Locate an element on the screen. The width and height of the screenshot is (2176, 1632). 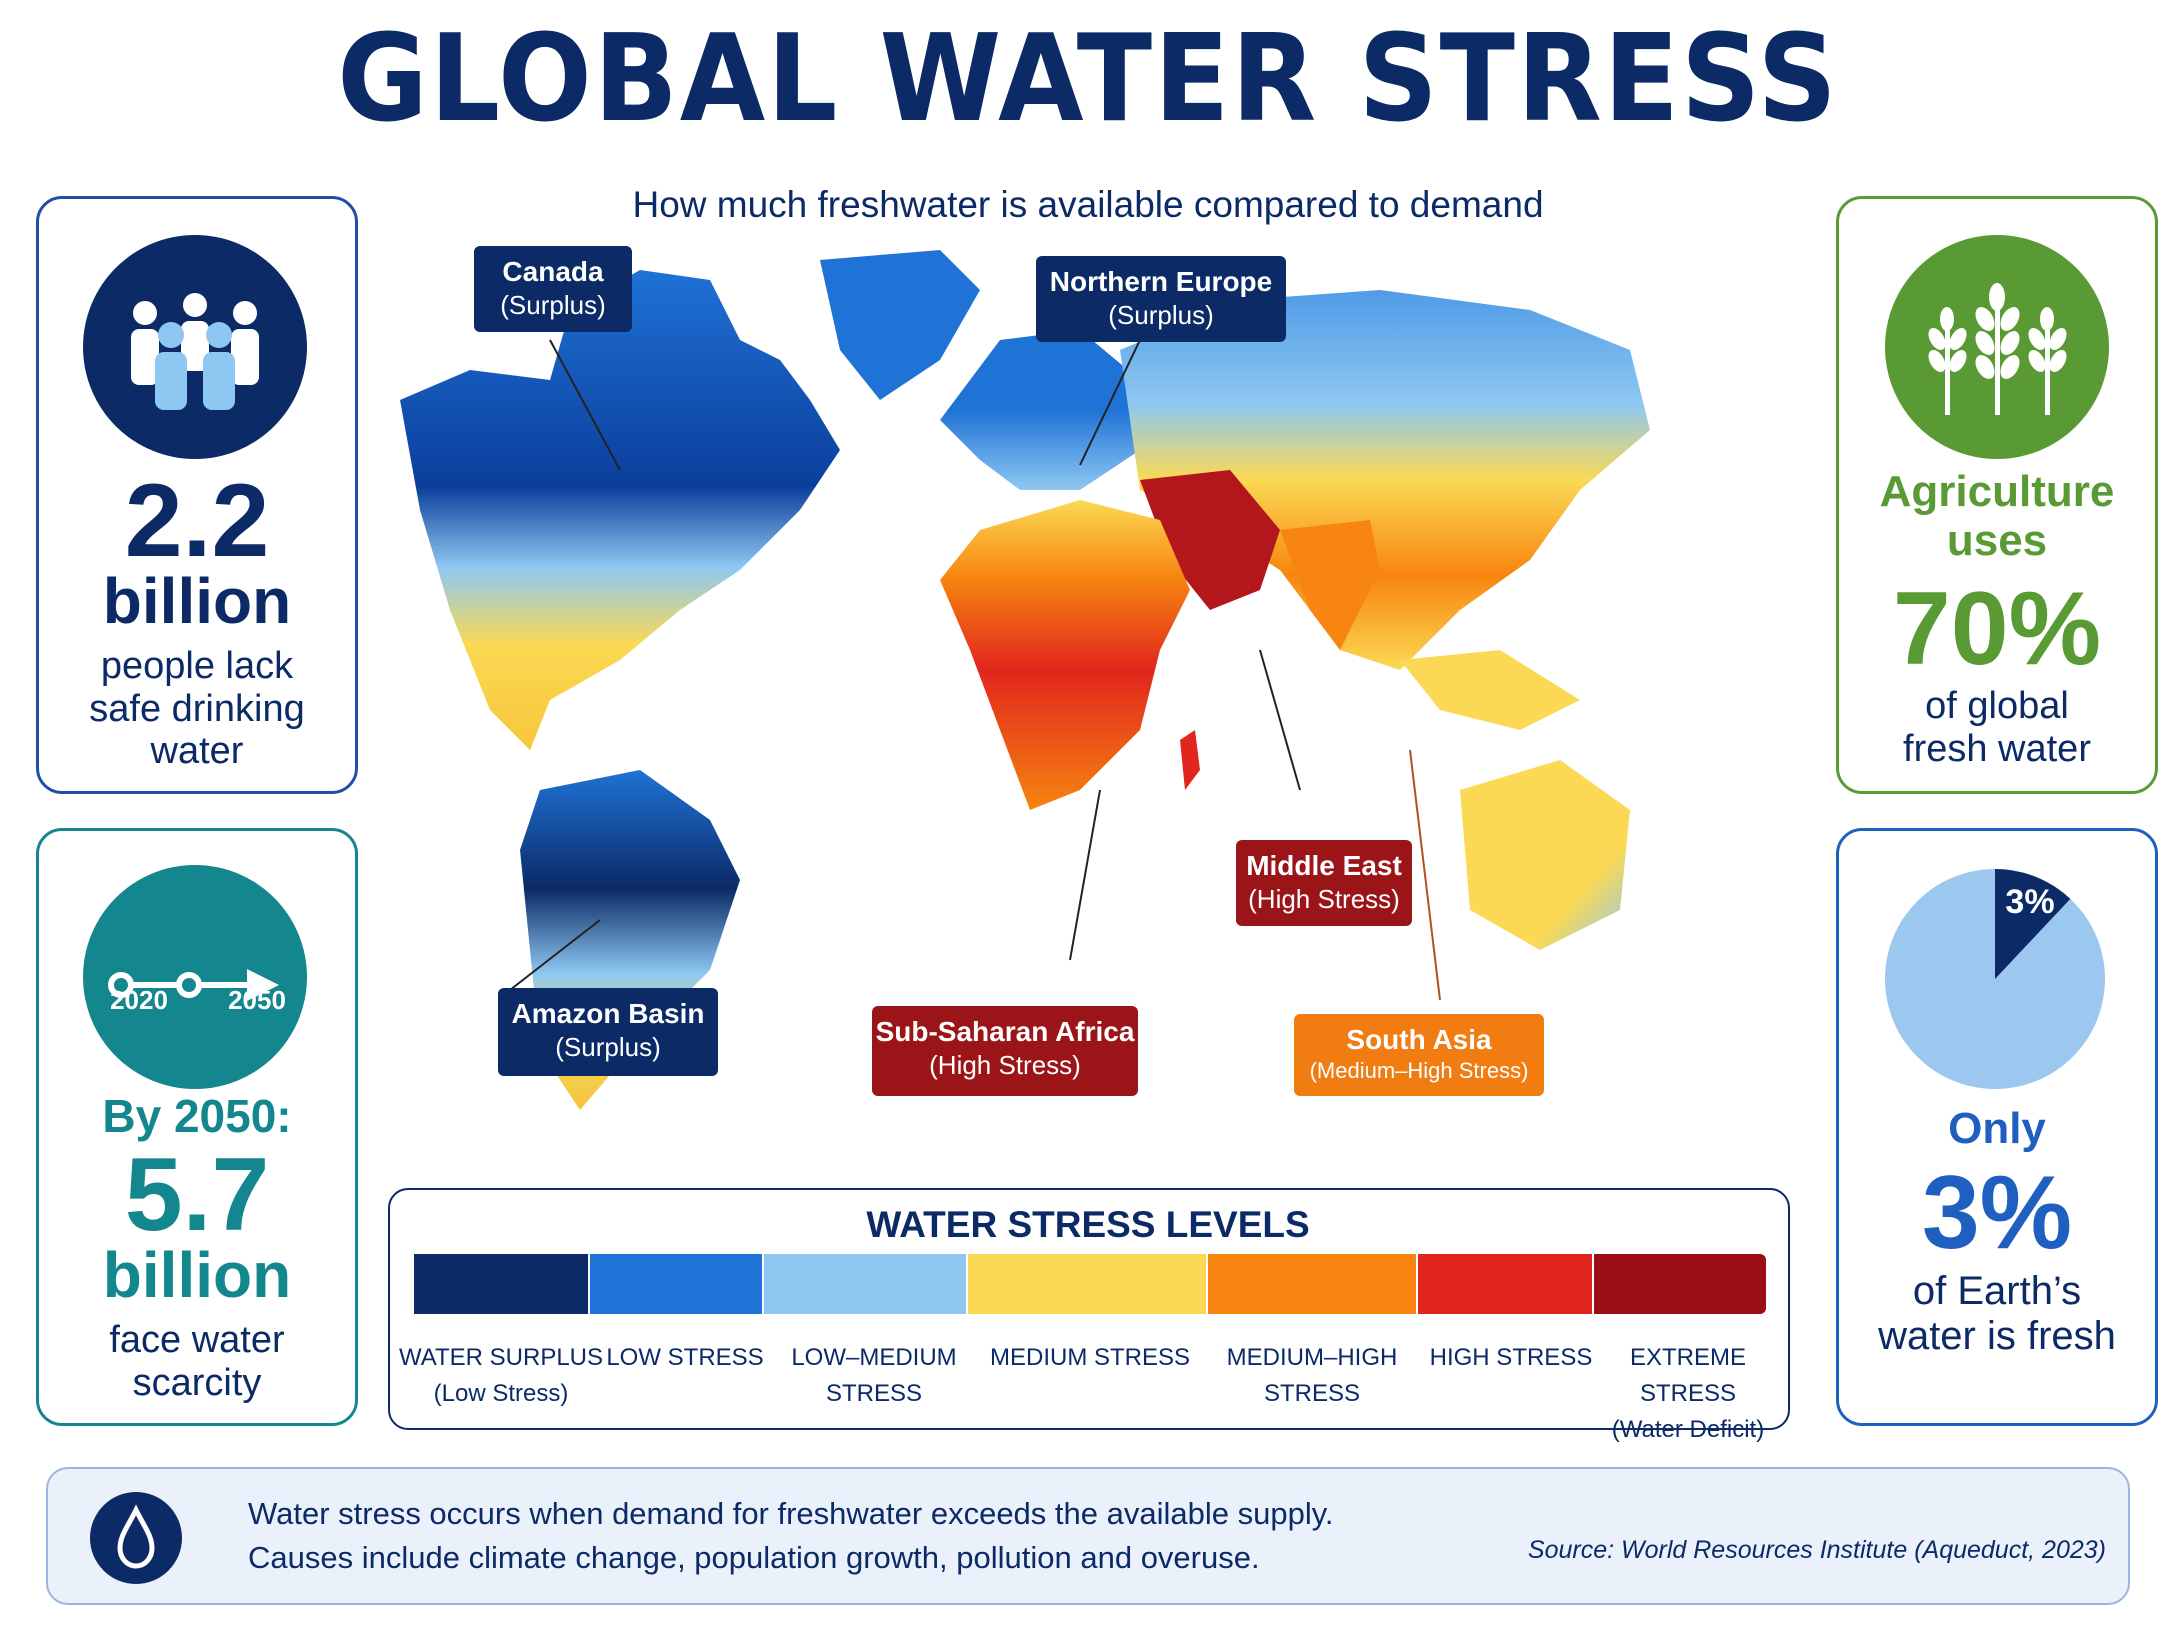
legend-box is located at coordinates (1089, 1309).